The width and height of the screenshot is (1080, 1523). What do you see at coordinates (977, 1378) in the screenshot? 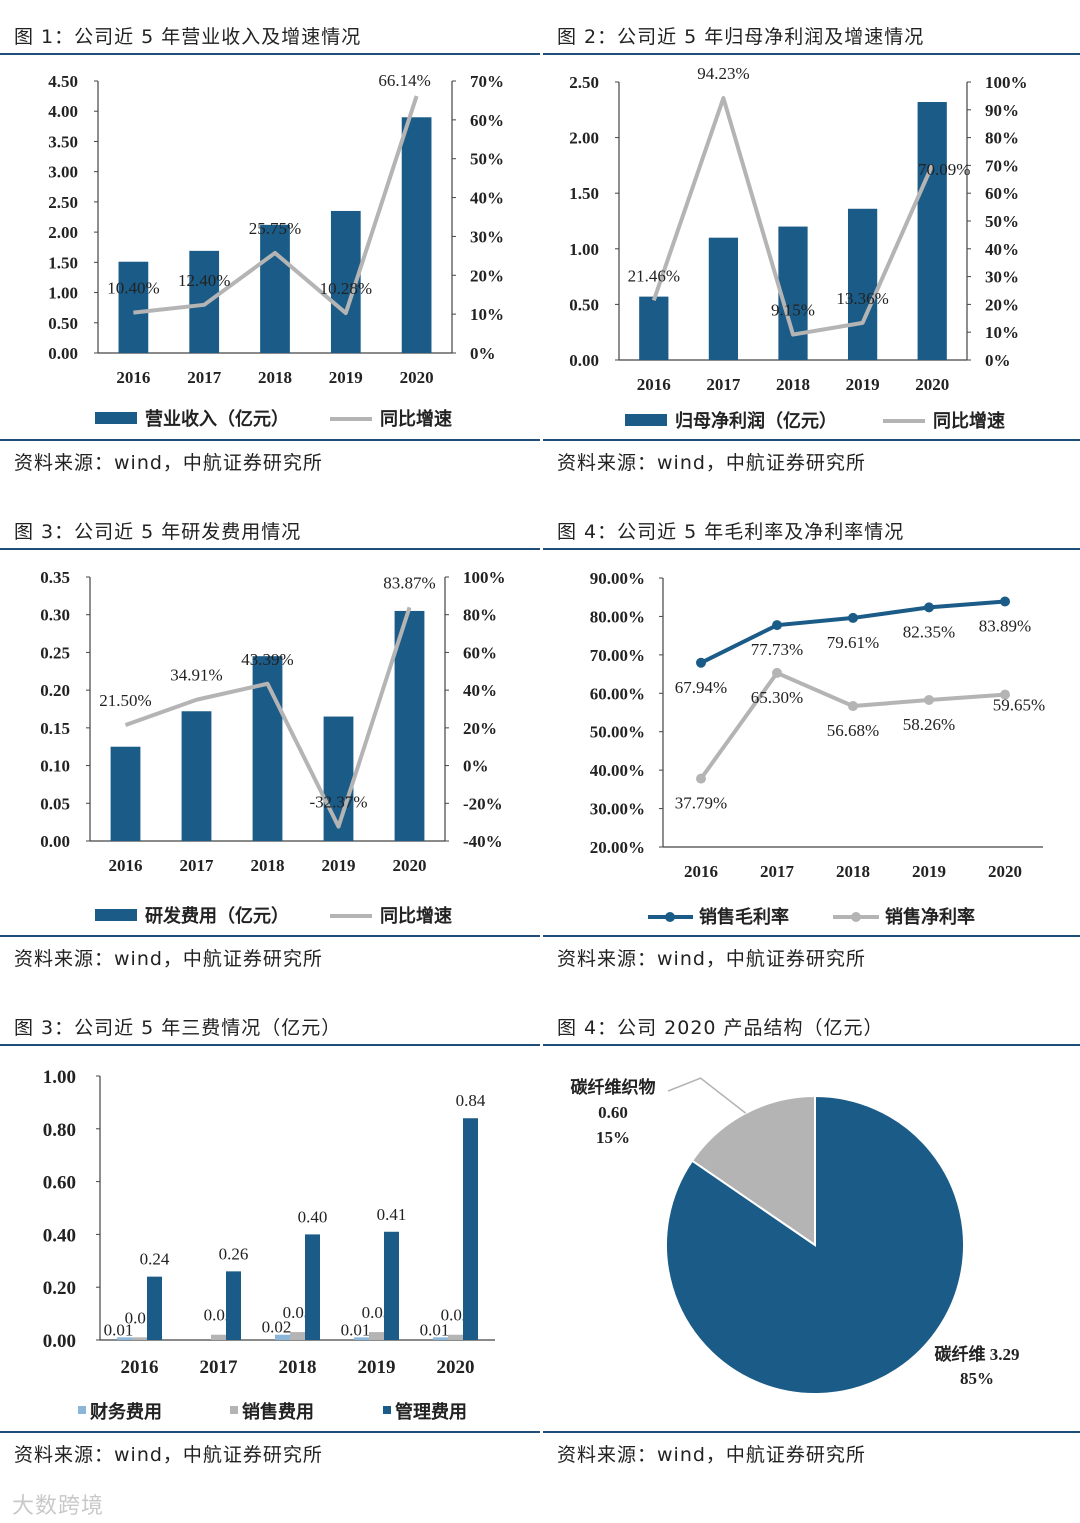
I see `slice-percent: 85%` at bounding box center [977, 1378].